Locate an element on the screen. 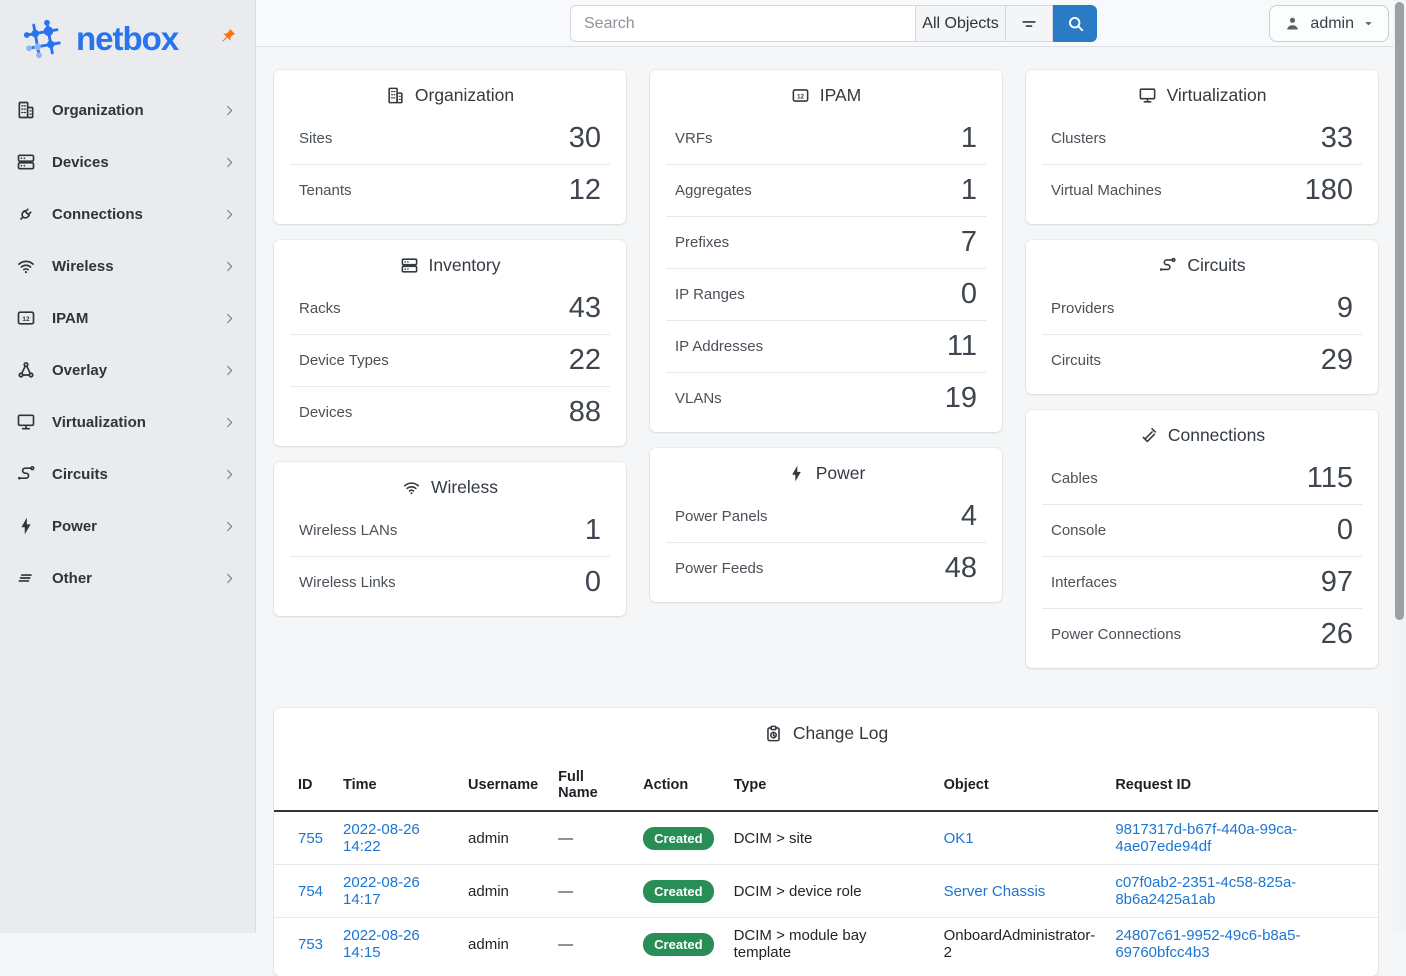 This screenshot has height=976, width=1406. cell-time: 2022-08-26 14:22 is located at coordinates (396, 838).